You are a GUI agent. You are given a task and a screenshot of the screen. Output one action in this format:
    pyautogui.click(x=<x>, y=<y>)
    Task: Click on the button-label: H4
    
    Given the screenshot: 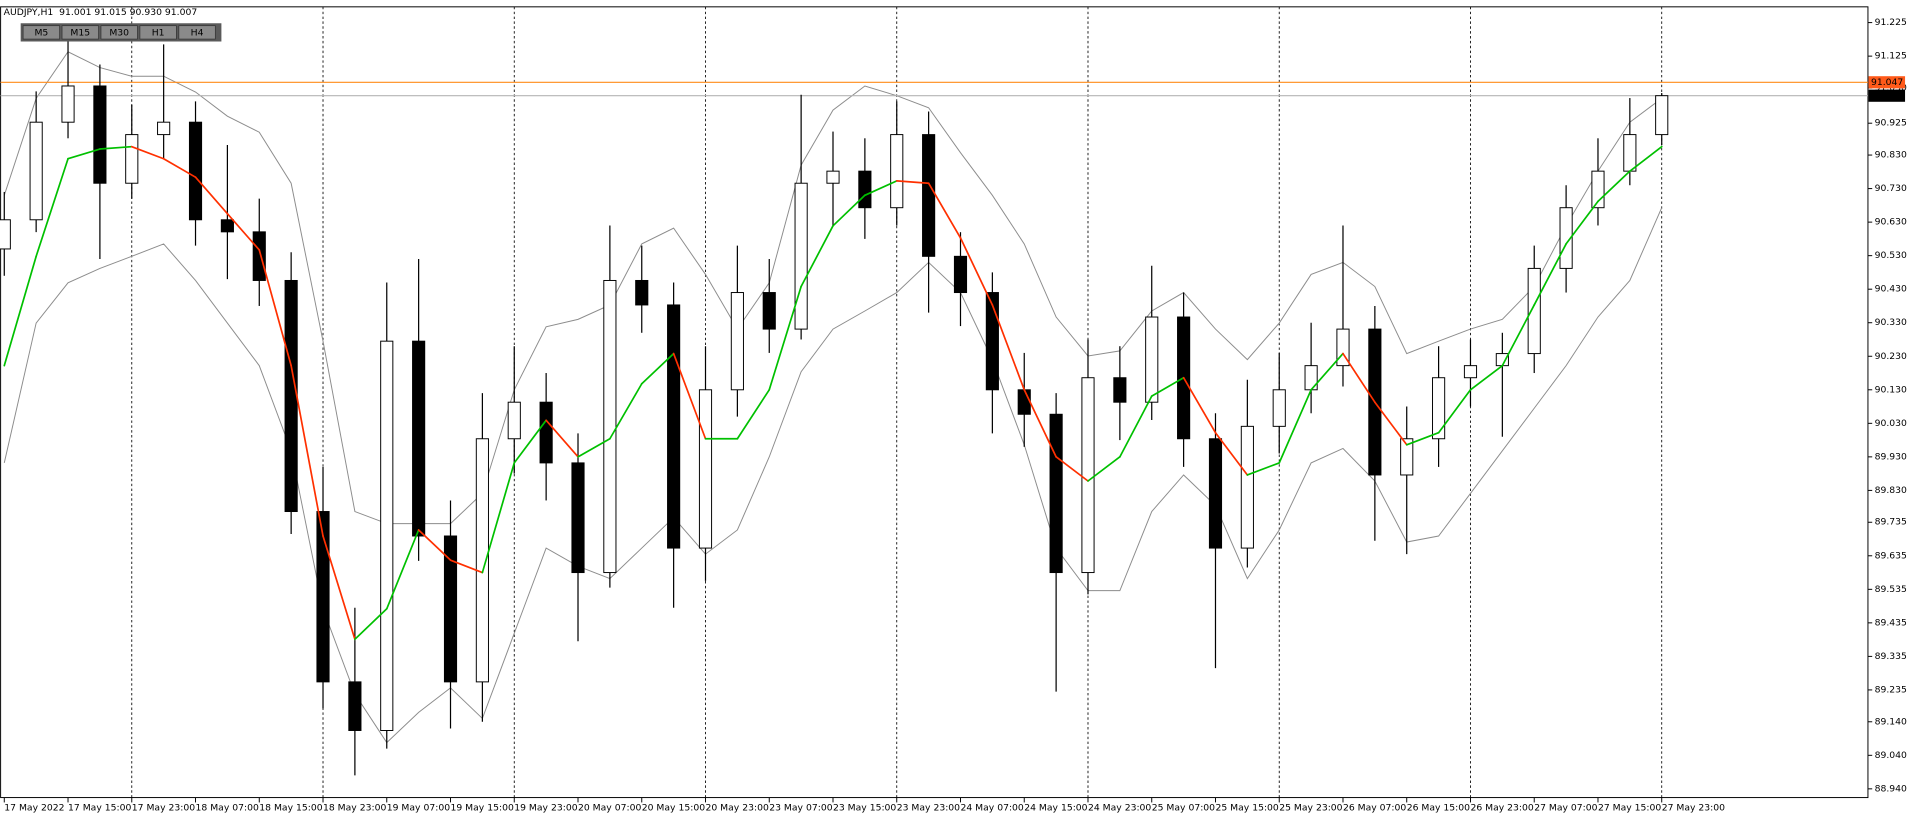 What is the action you would take?
    pyautogui.click(x=197, y=32)
    